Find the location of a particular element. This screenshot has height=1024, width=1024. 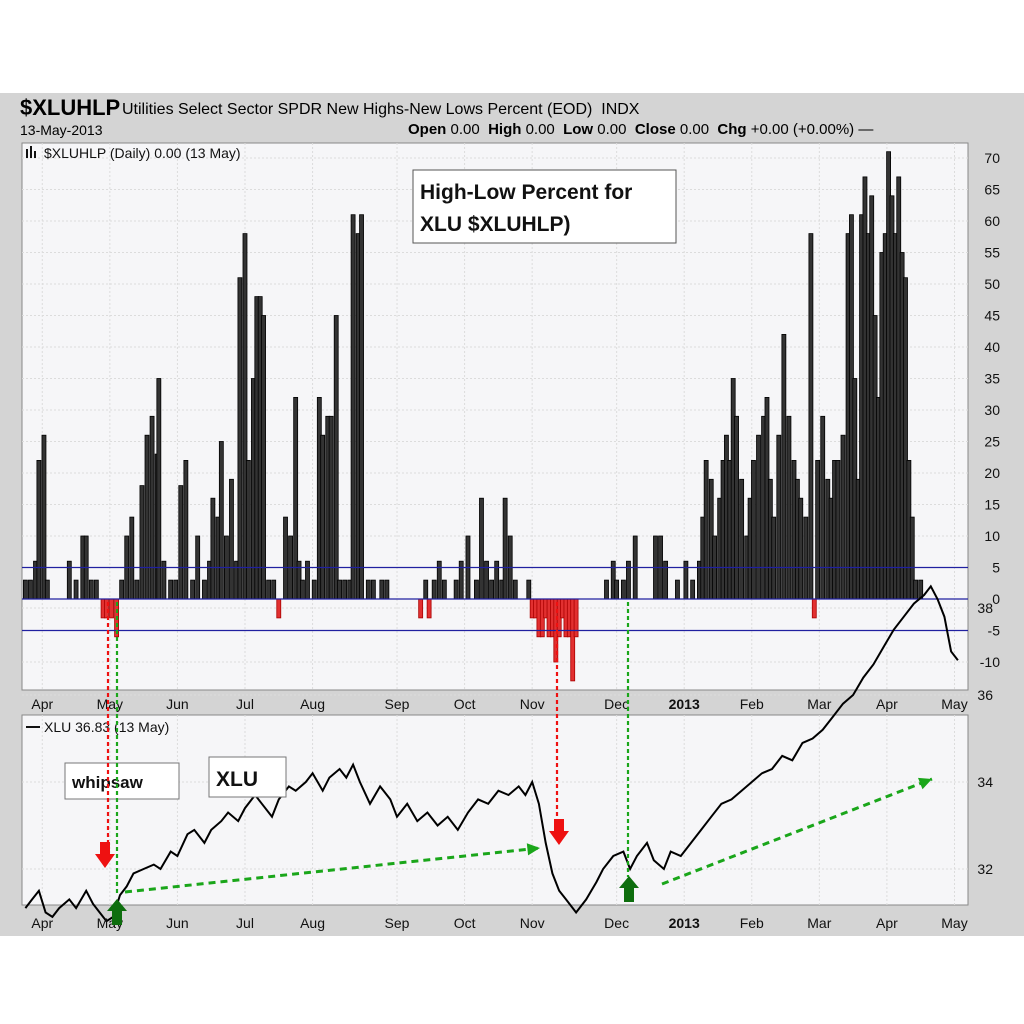

exchange-text: INDX is located at coordinates (620, 109).